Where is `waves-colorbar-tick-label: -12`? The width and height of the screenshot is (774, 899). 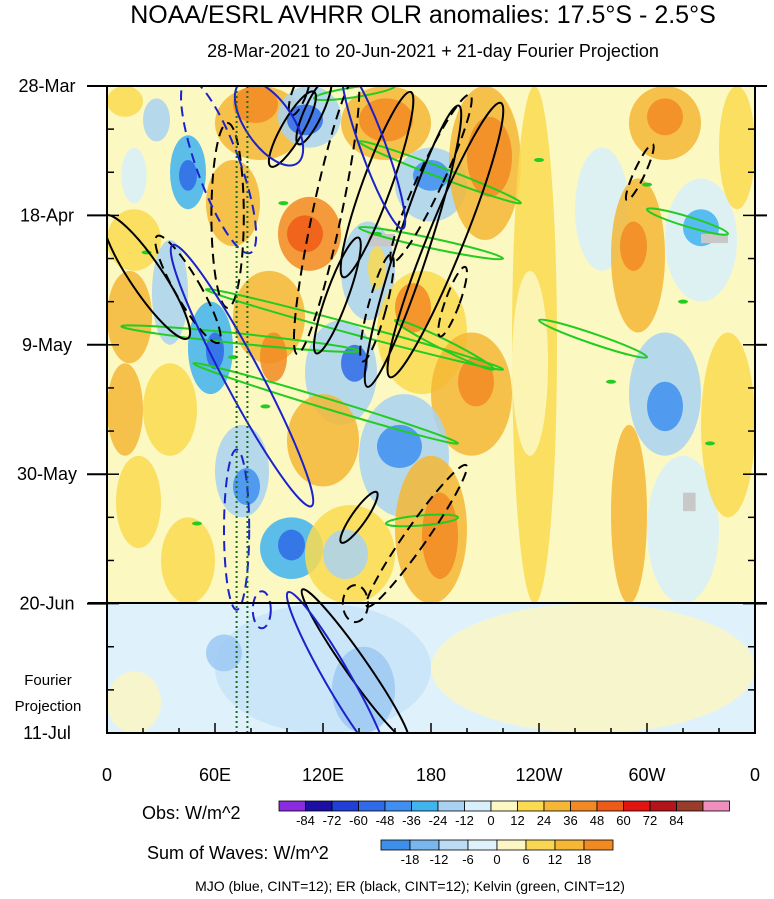
waves-colorbar-tick-label: -12 is located at coordinates (439, 859).